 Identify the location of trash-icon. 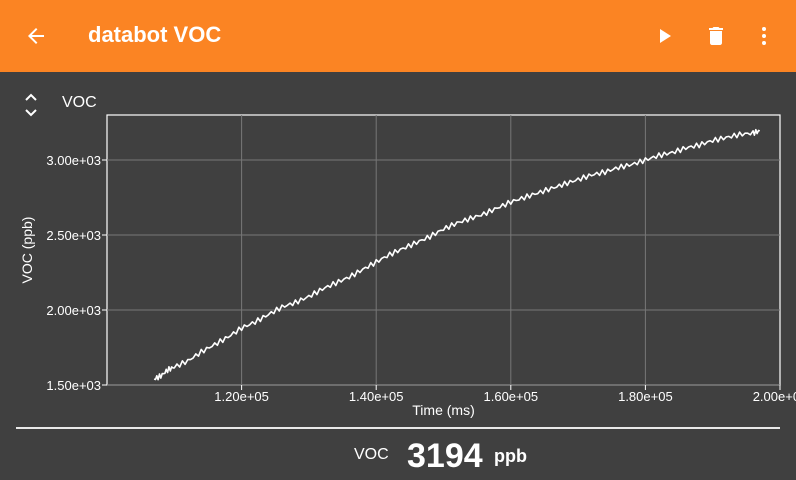
(716, 36).